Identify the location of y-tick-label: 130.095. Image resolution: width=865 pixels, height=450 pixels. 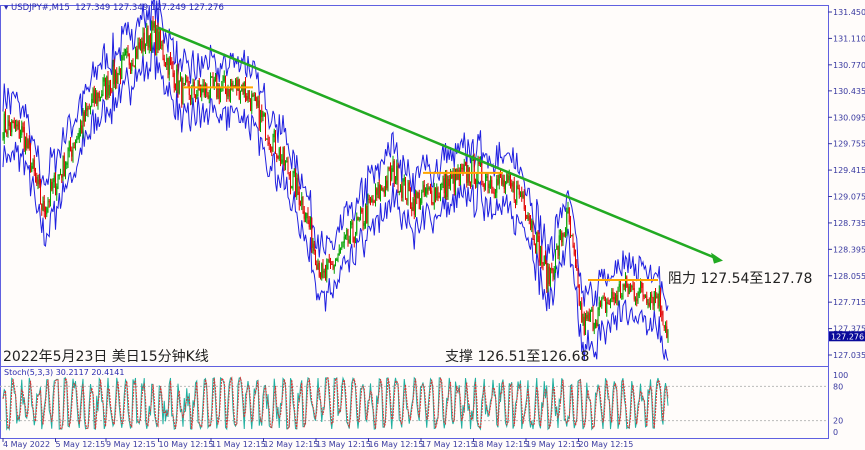
(849, 117).